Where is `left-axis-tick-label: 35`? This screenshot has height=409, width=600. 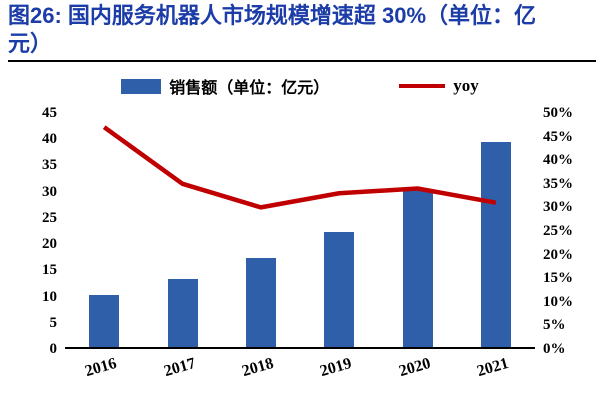
left-axis-tick-label: 35 is located at coordinates (49, 165).